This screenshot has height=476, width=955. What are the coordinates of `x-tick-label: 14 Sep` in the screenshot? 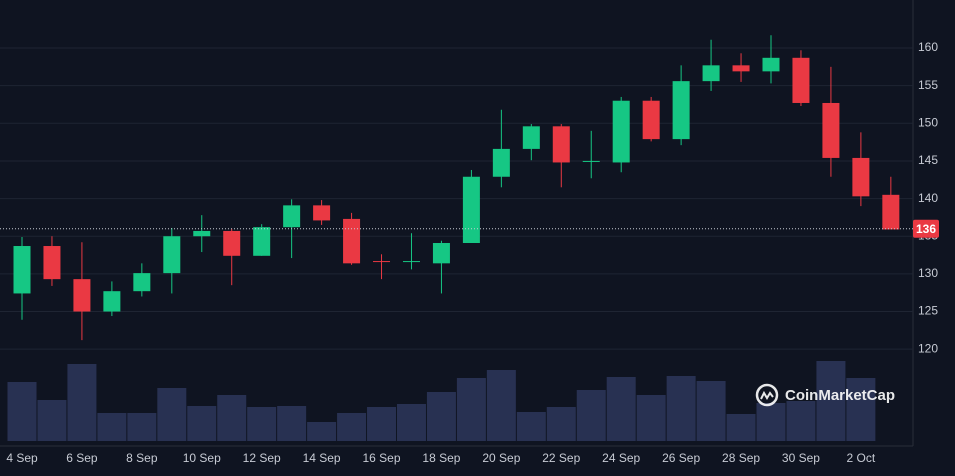 It's located at (322, 458).